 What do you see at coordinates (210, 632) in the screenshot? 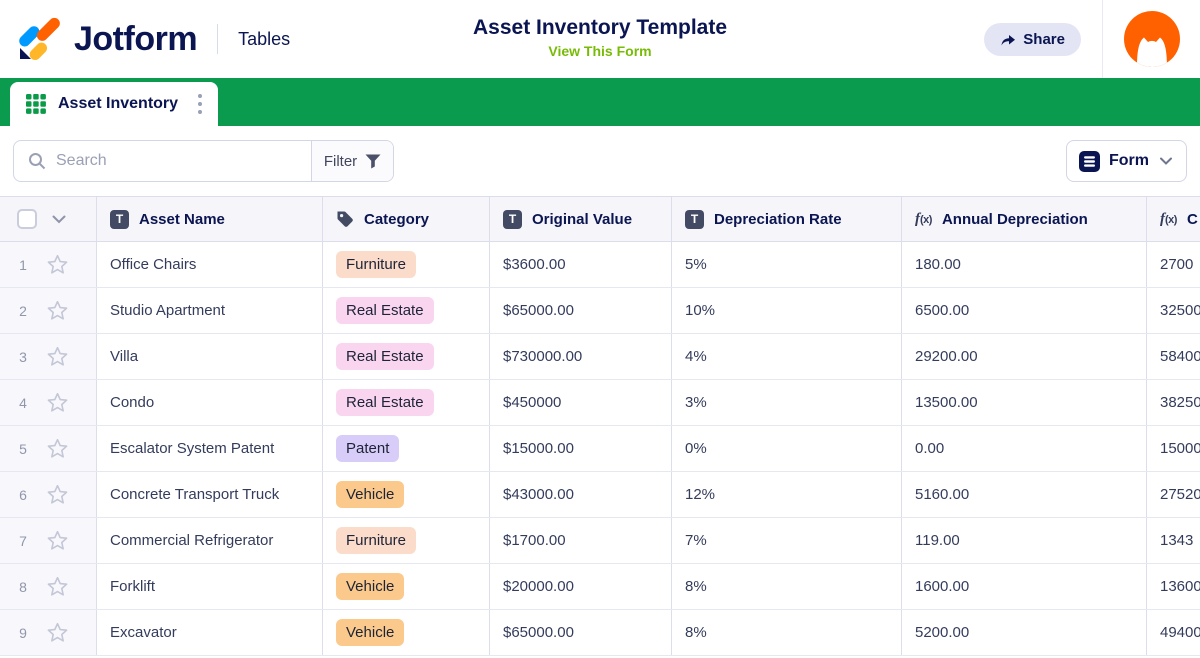
I see `cell-asset-name: Excavator` at bounding box center [210, 632].